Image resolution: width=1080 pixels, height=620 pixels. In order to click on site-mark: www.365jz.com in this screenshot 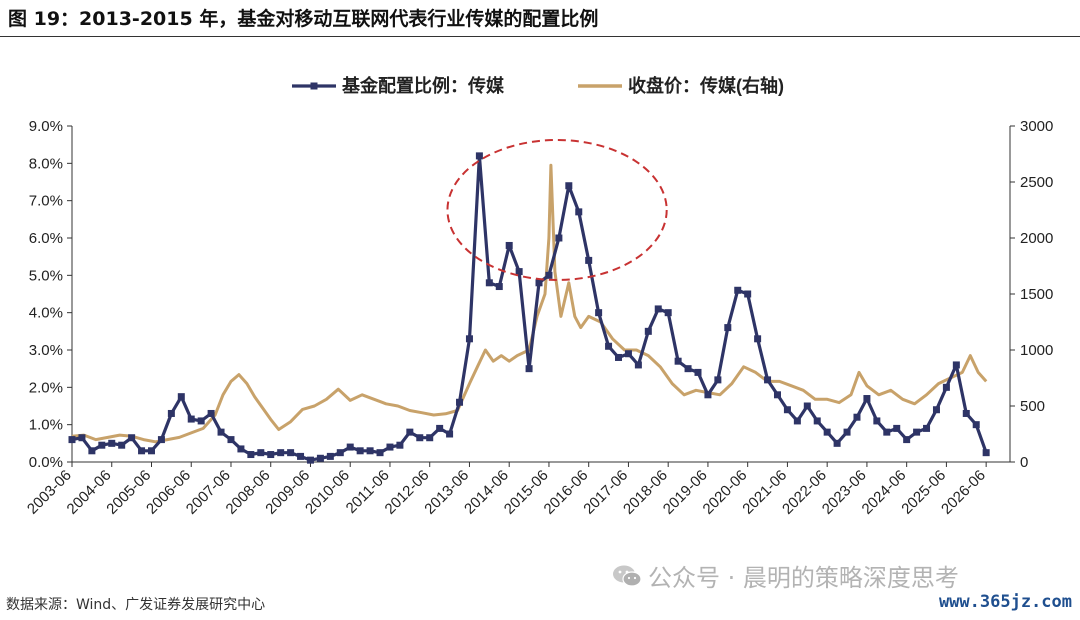, I will do `click(1005, 602)`.